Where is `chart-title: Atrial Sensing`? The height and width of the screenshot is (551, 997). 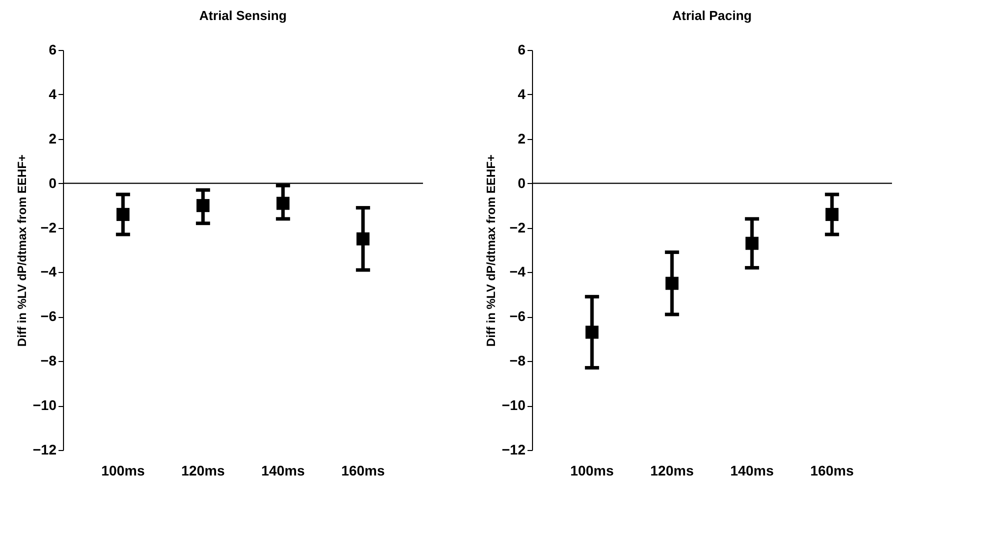
chart-title: Atrial Sensing is located at coordinates (243, 15).